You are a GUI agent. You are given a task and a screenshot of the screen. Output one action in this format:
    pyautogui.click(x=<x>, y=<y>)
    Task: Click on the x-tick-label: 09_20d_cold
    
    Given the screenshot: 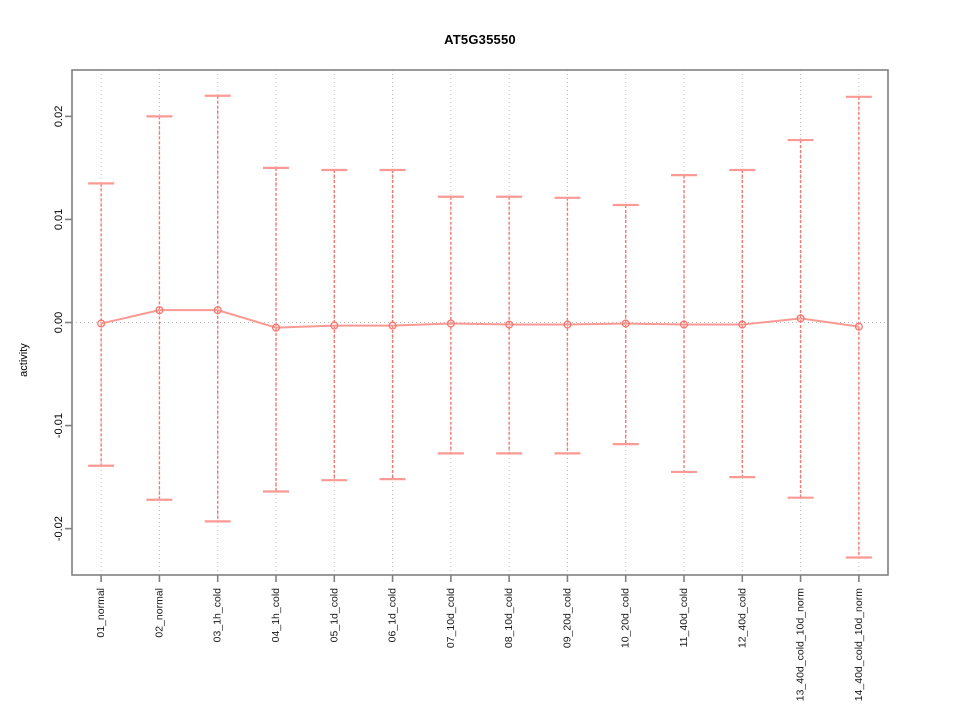 What is the action you would take?
    pyautogui.click(x=567, y=618)
    